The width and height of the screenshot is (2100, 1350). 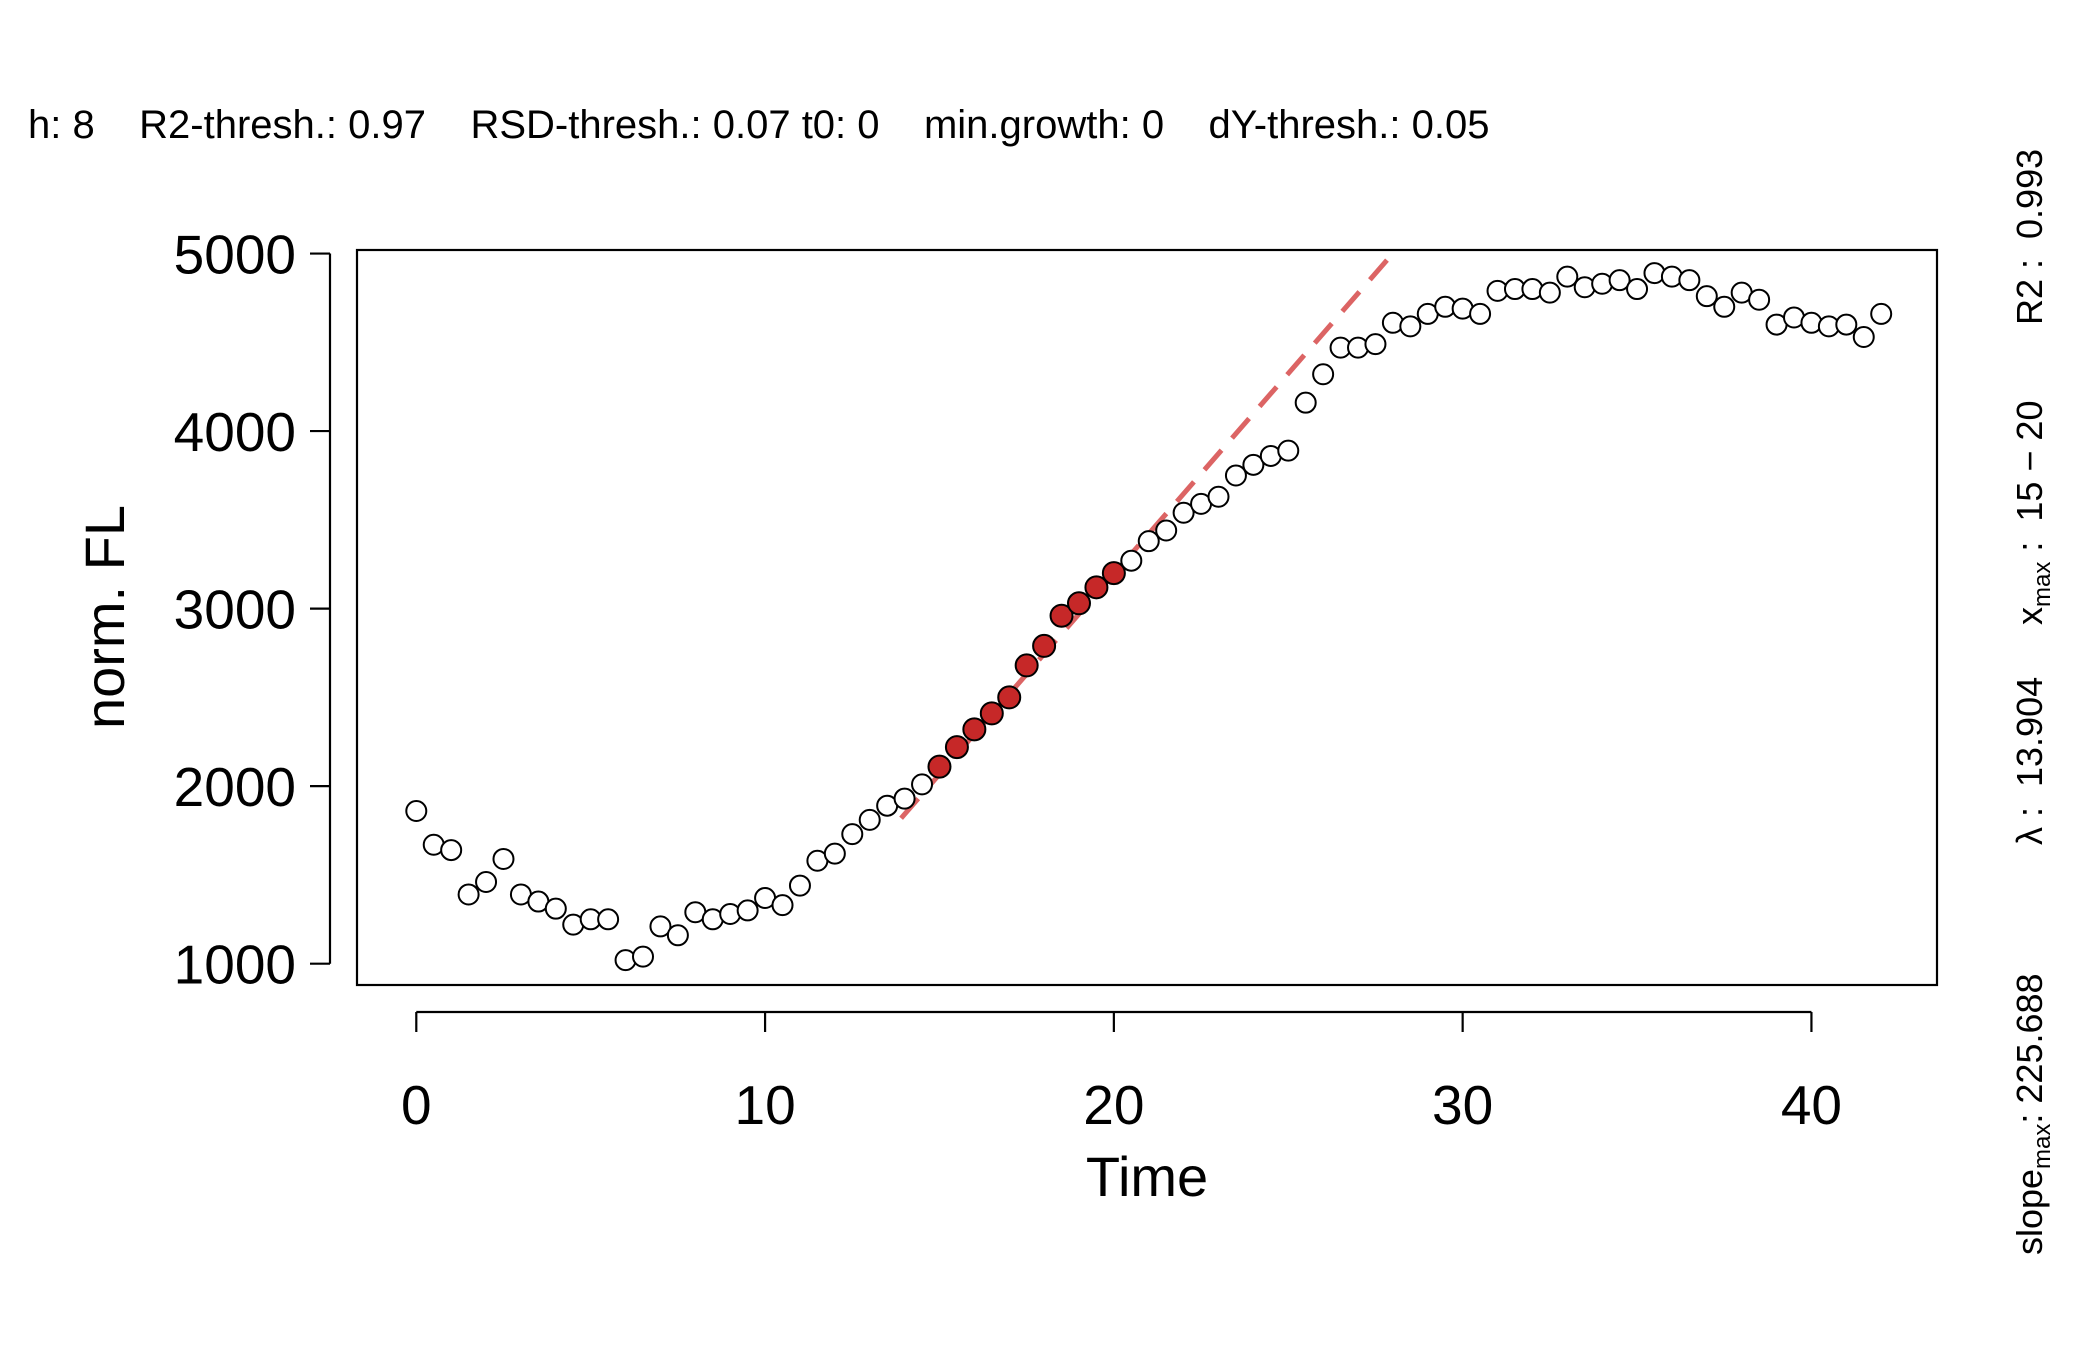 I want to click on y-tick-label: 1000, so click(x=235, y=965).